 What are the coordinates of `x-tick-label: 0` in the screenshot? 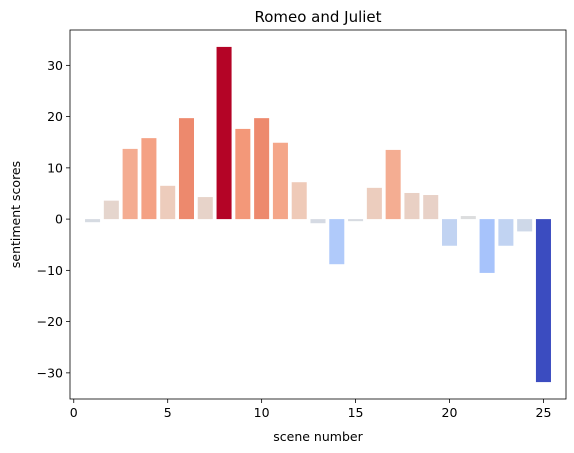 It's located at (74, 412).